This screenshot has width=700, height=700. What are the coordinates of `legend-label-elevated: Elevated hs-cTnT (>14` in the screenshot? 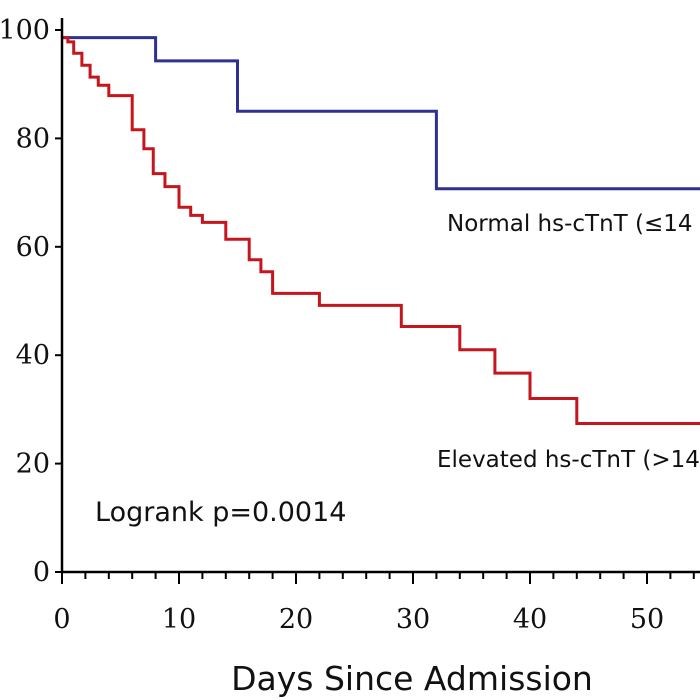 It's located at (568, 460).